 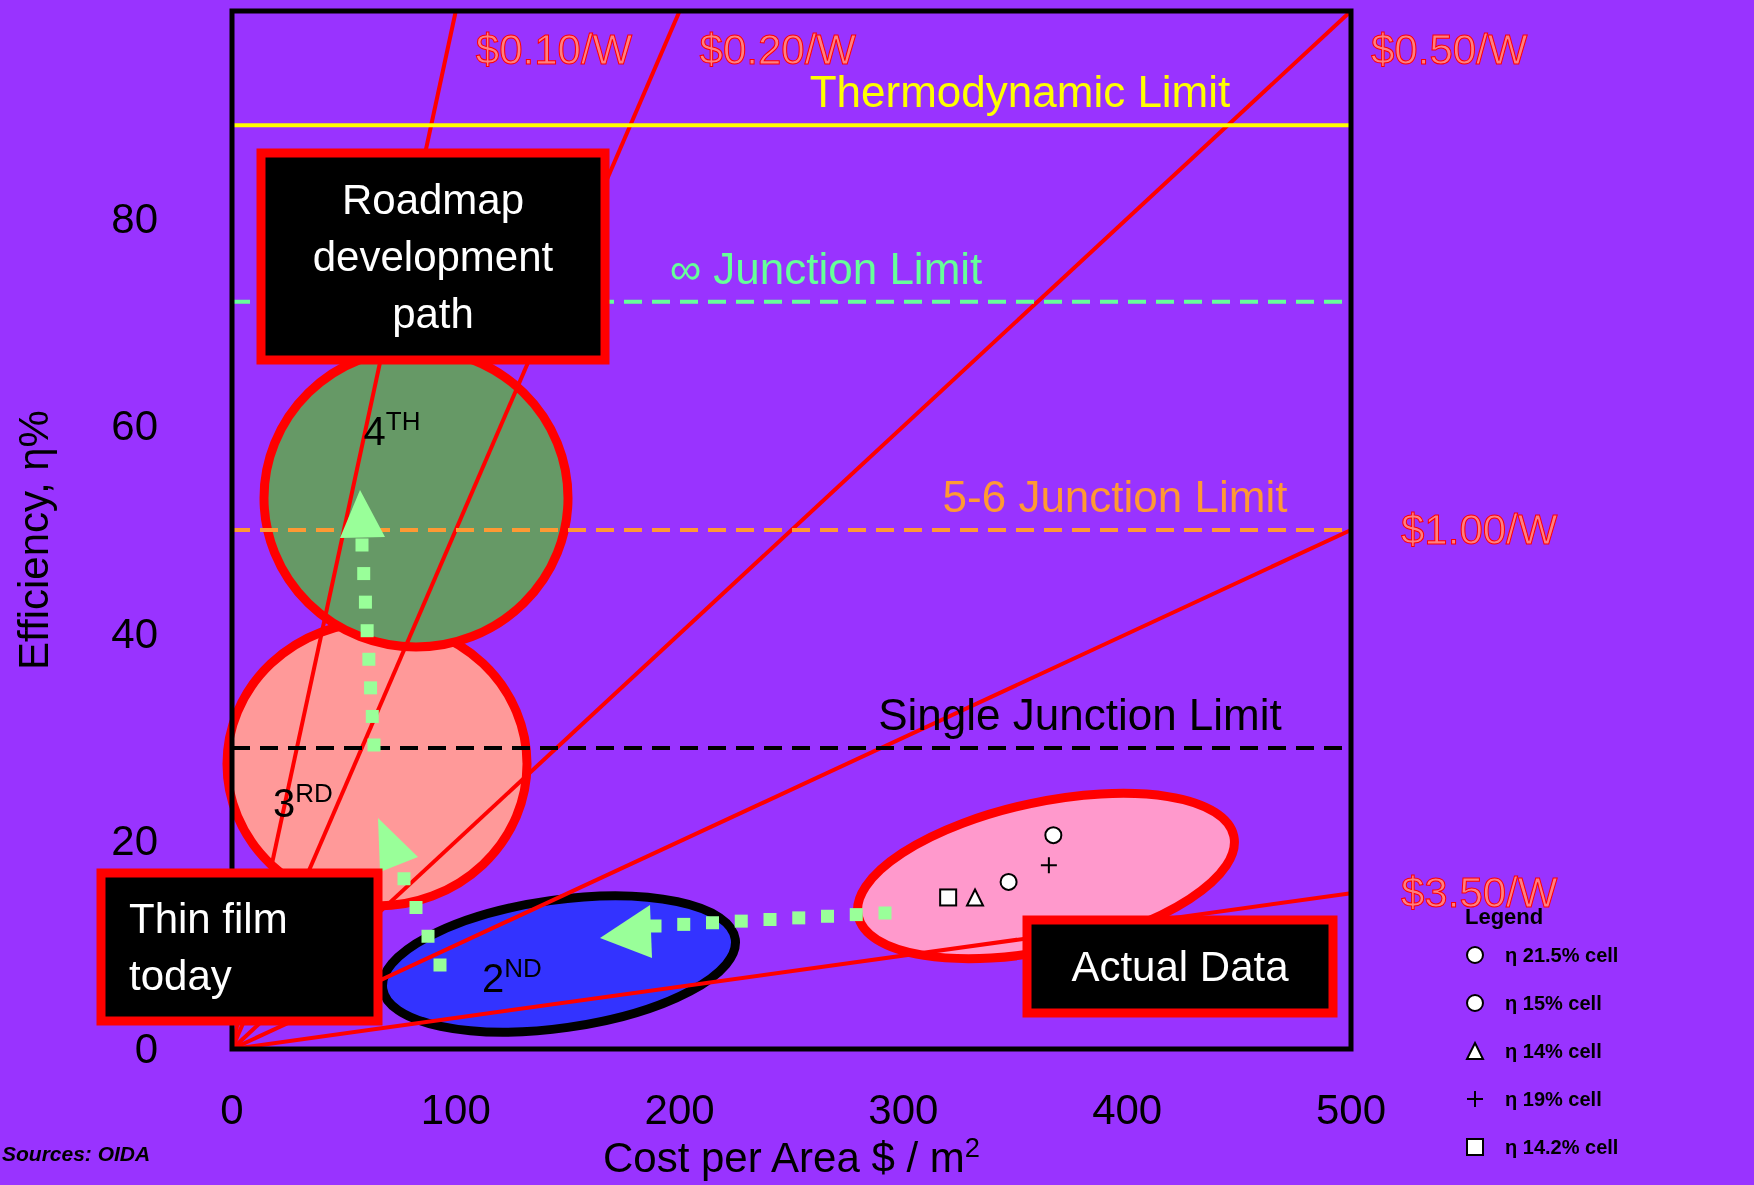 What do you see at coordinates (903, 1109) in the screenshot?
I see `x-tick-label: 300` at bounding box center [903, 1109].